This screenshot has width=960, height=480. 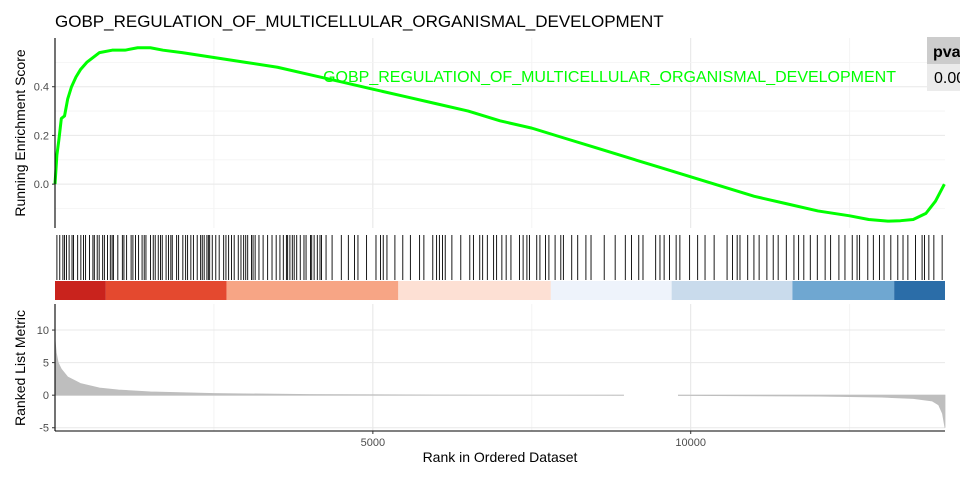 I want to click on y-tick-label-enrichment: 0.0, so click(x=41, y=185).